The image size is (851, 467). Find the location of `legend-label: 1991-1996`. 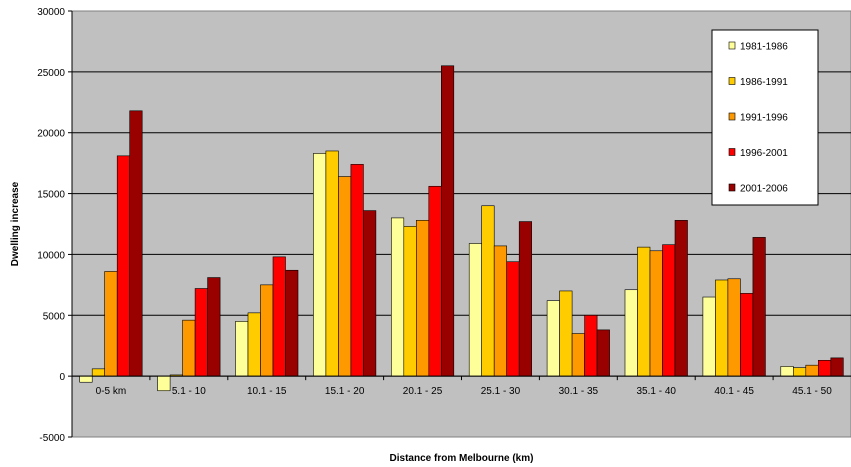

legend-label: 1991-1996 is located at coordinates (764, 118).